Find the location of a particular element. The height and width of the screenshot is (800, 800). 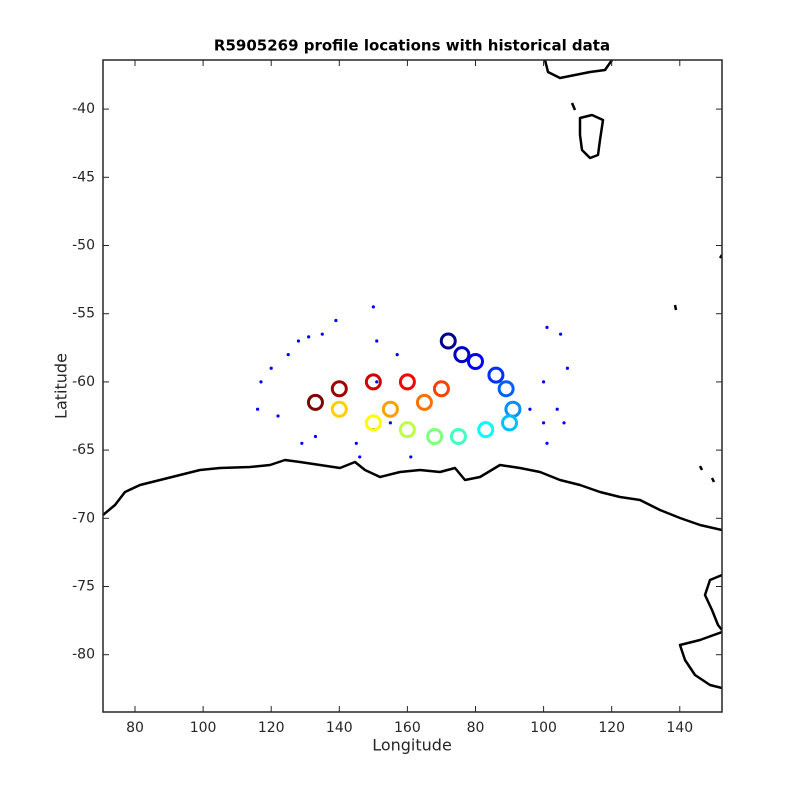

australia-coast is located at coordinates (578, 70).